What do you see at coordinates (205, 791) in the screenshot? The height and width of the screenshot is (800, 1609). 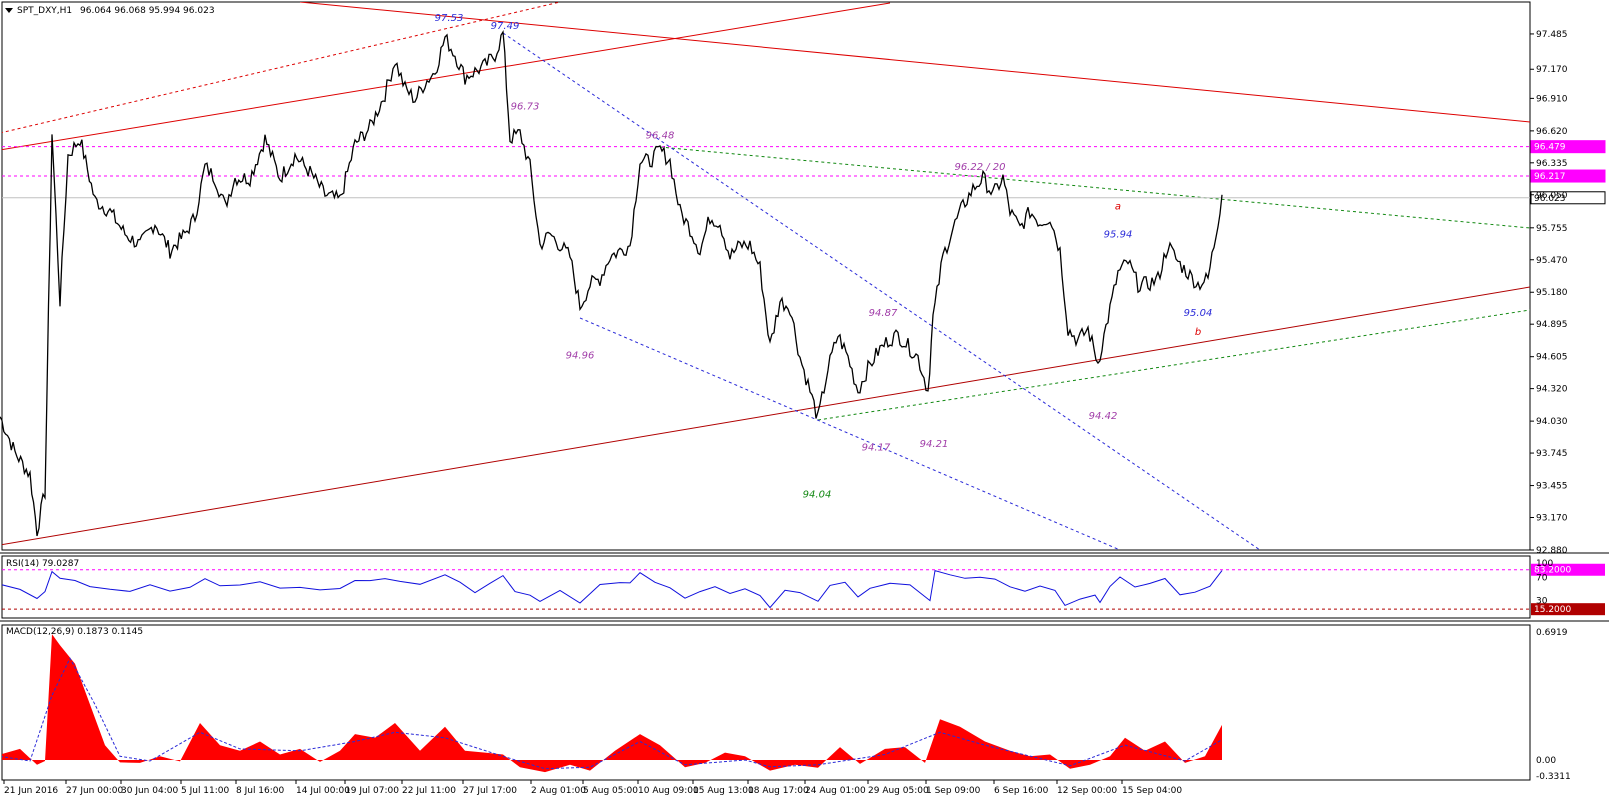 I see `x-tick-label: 5 Jul 11:00` at bounding box center [205, 791].